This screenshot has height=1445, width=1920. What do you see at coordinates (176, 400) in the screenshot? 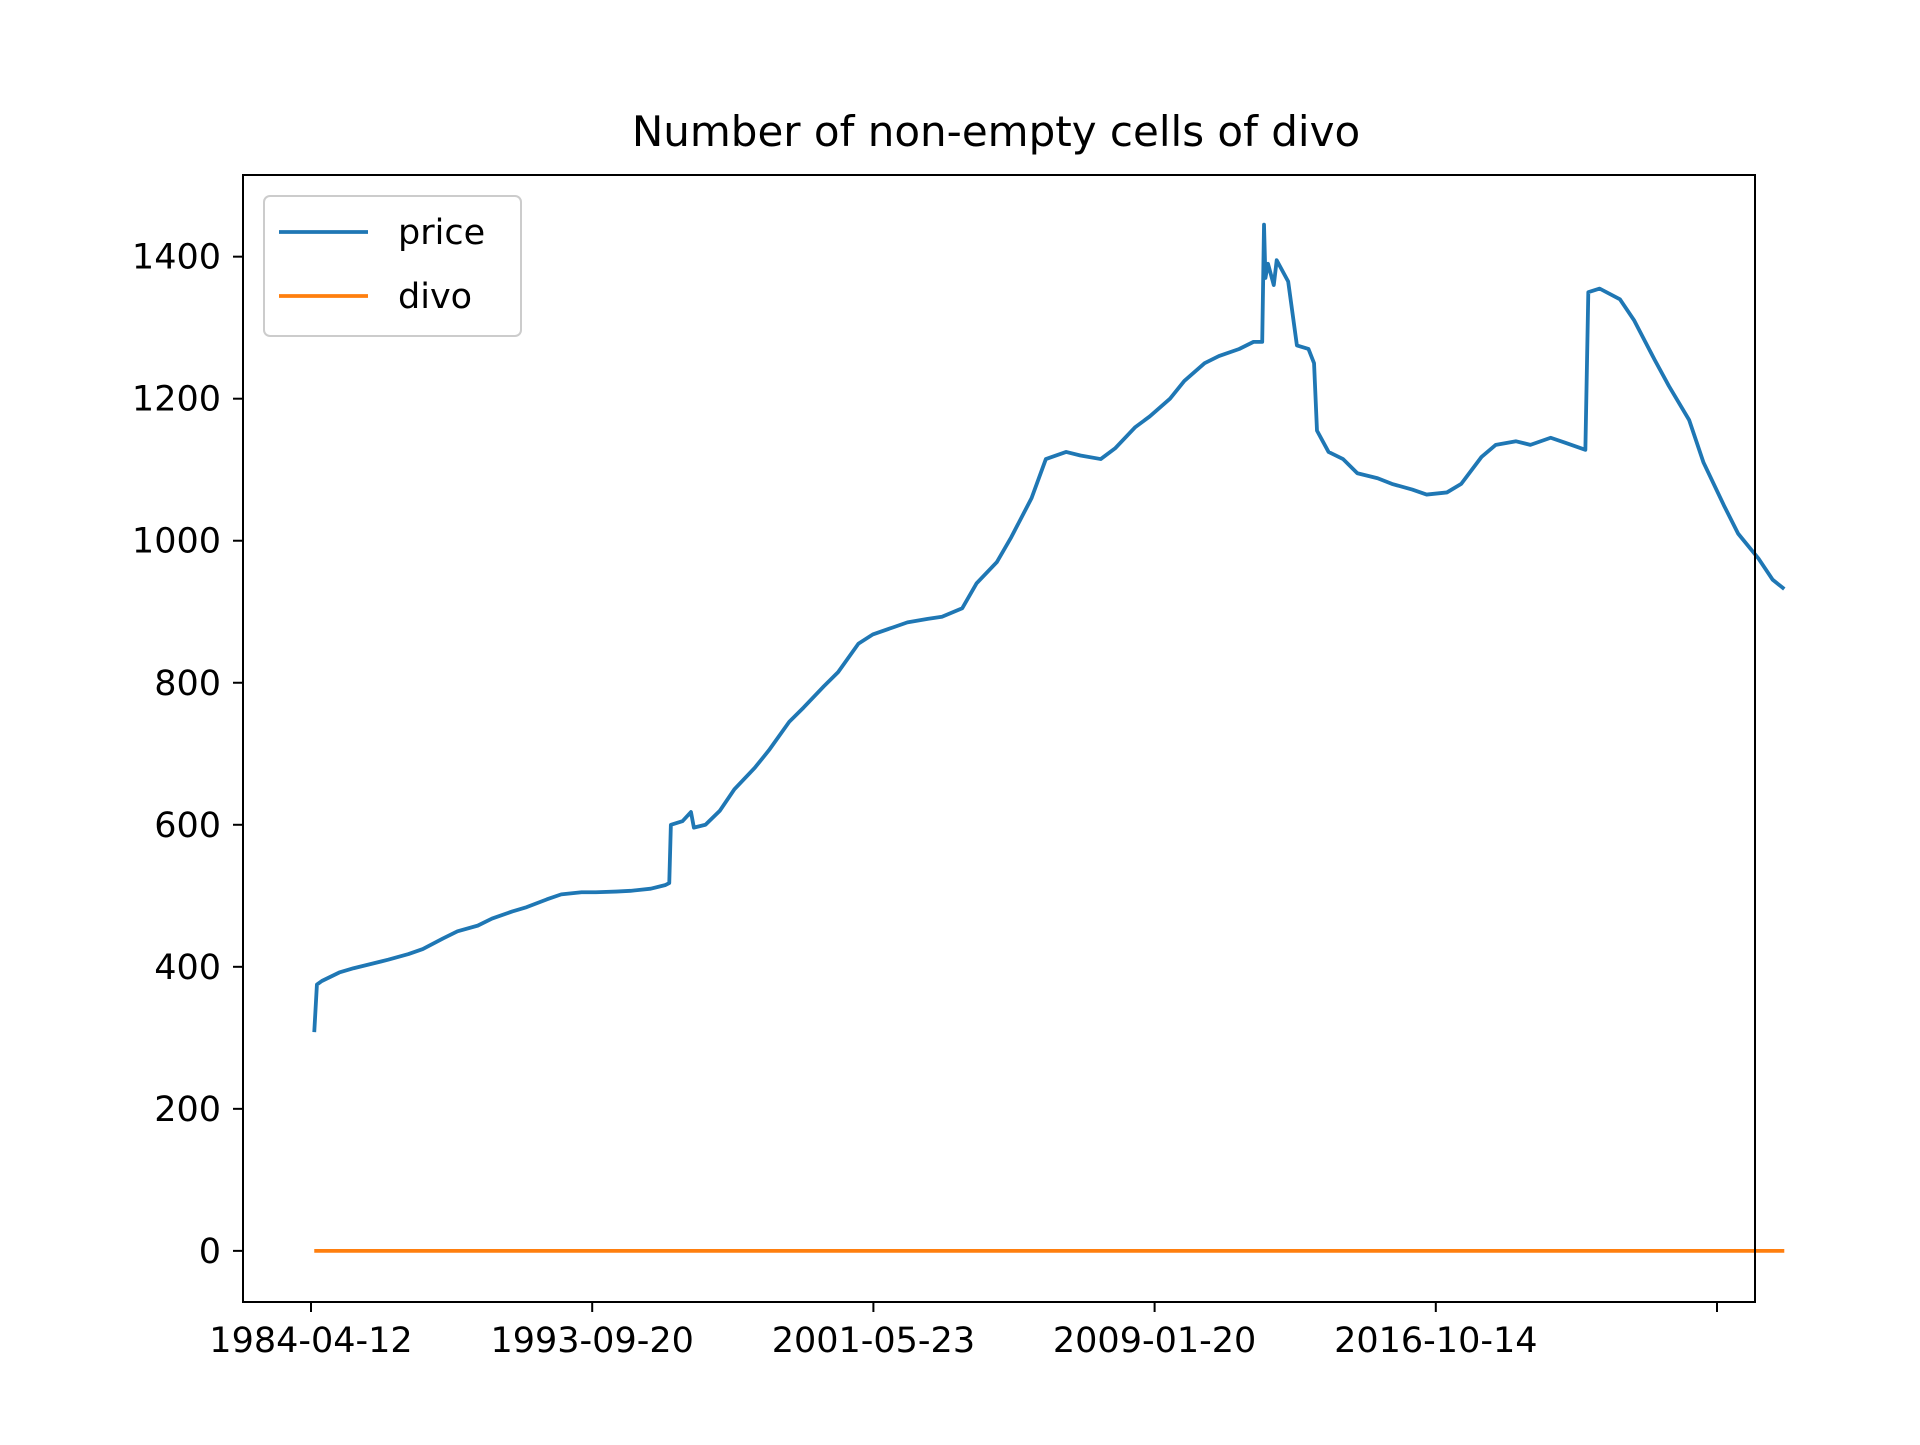
I see `y-tick-label: 1200` at bounding box center [176, 400].